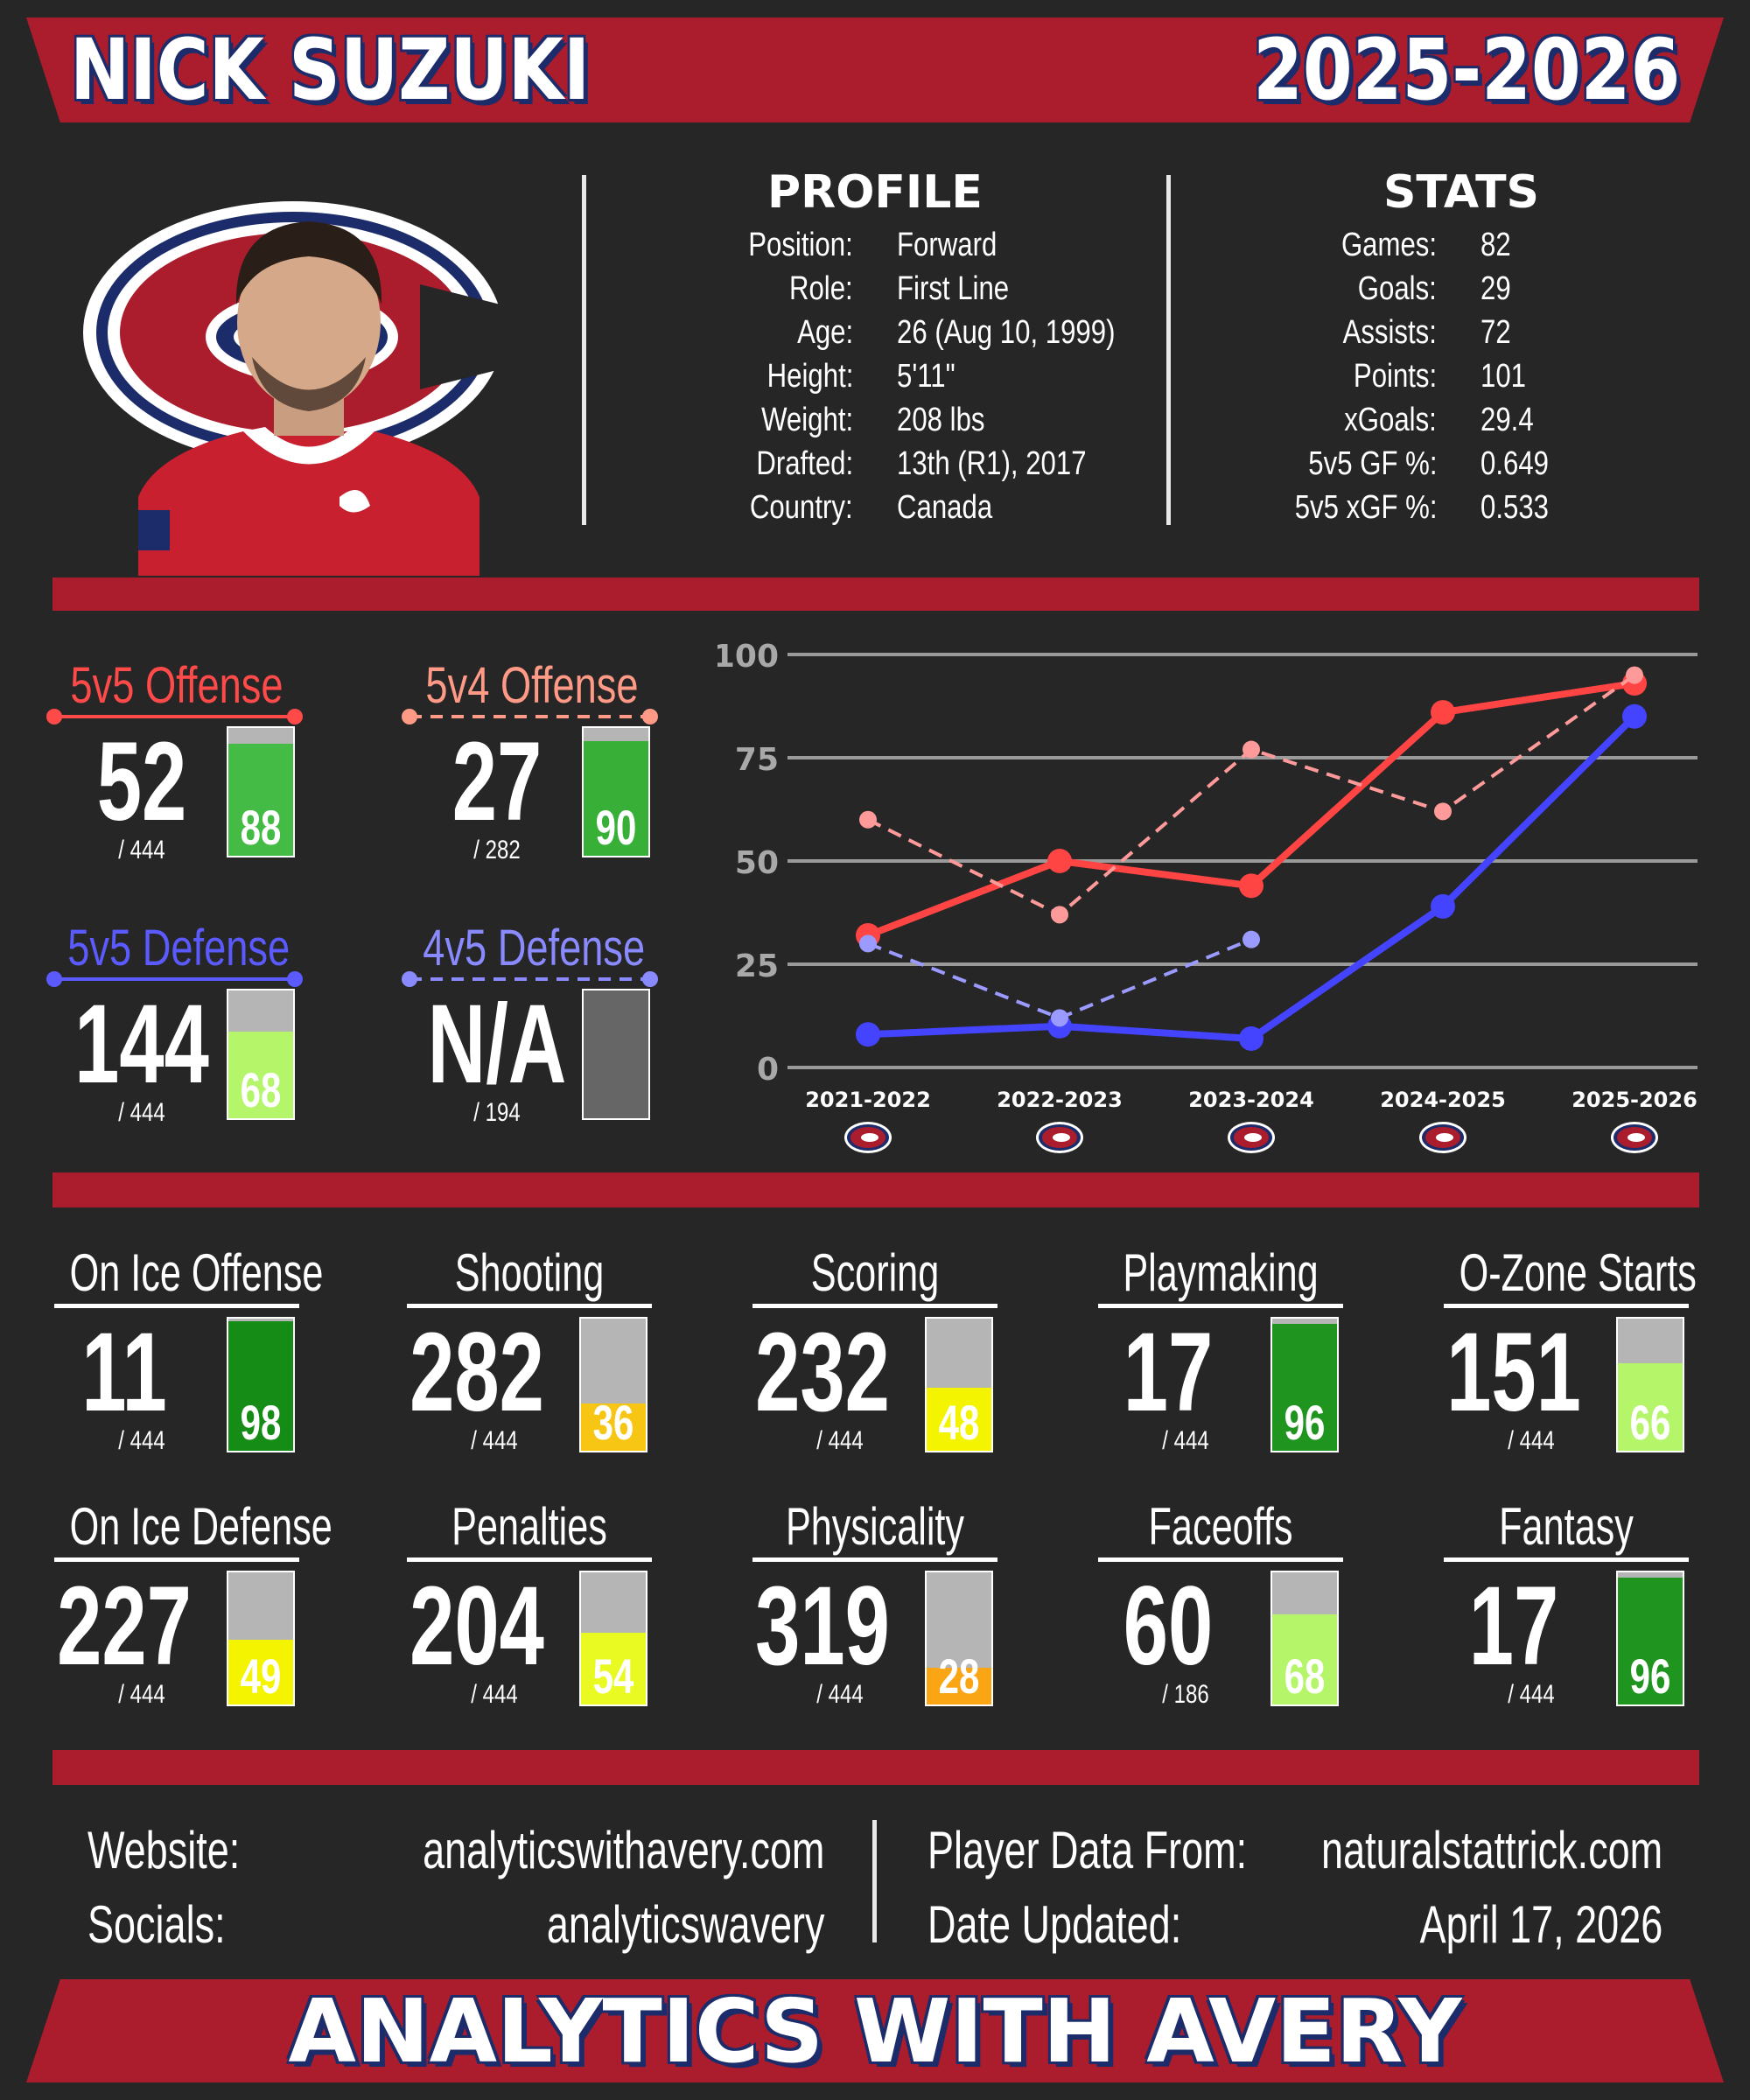  Describe the element at coordinates (1060, 1100) in the screenshot. I see `x-tick-label: 2022-2023` at that location.